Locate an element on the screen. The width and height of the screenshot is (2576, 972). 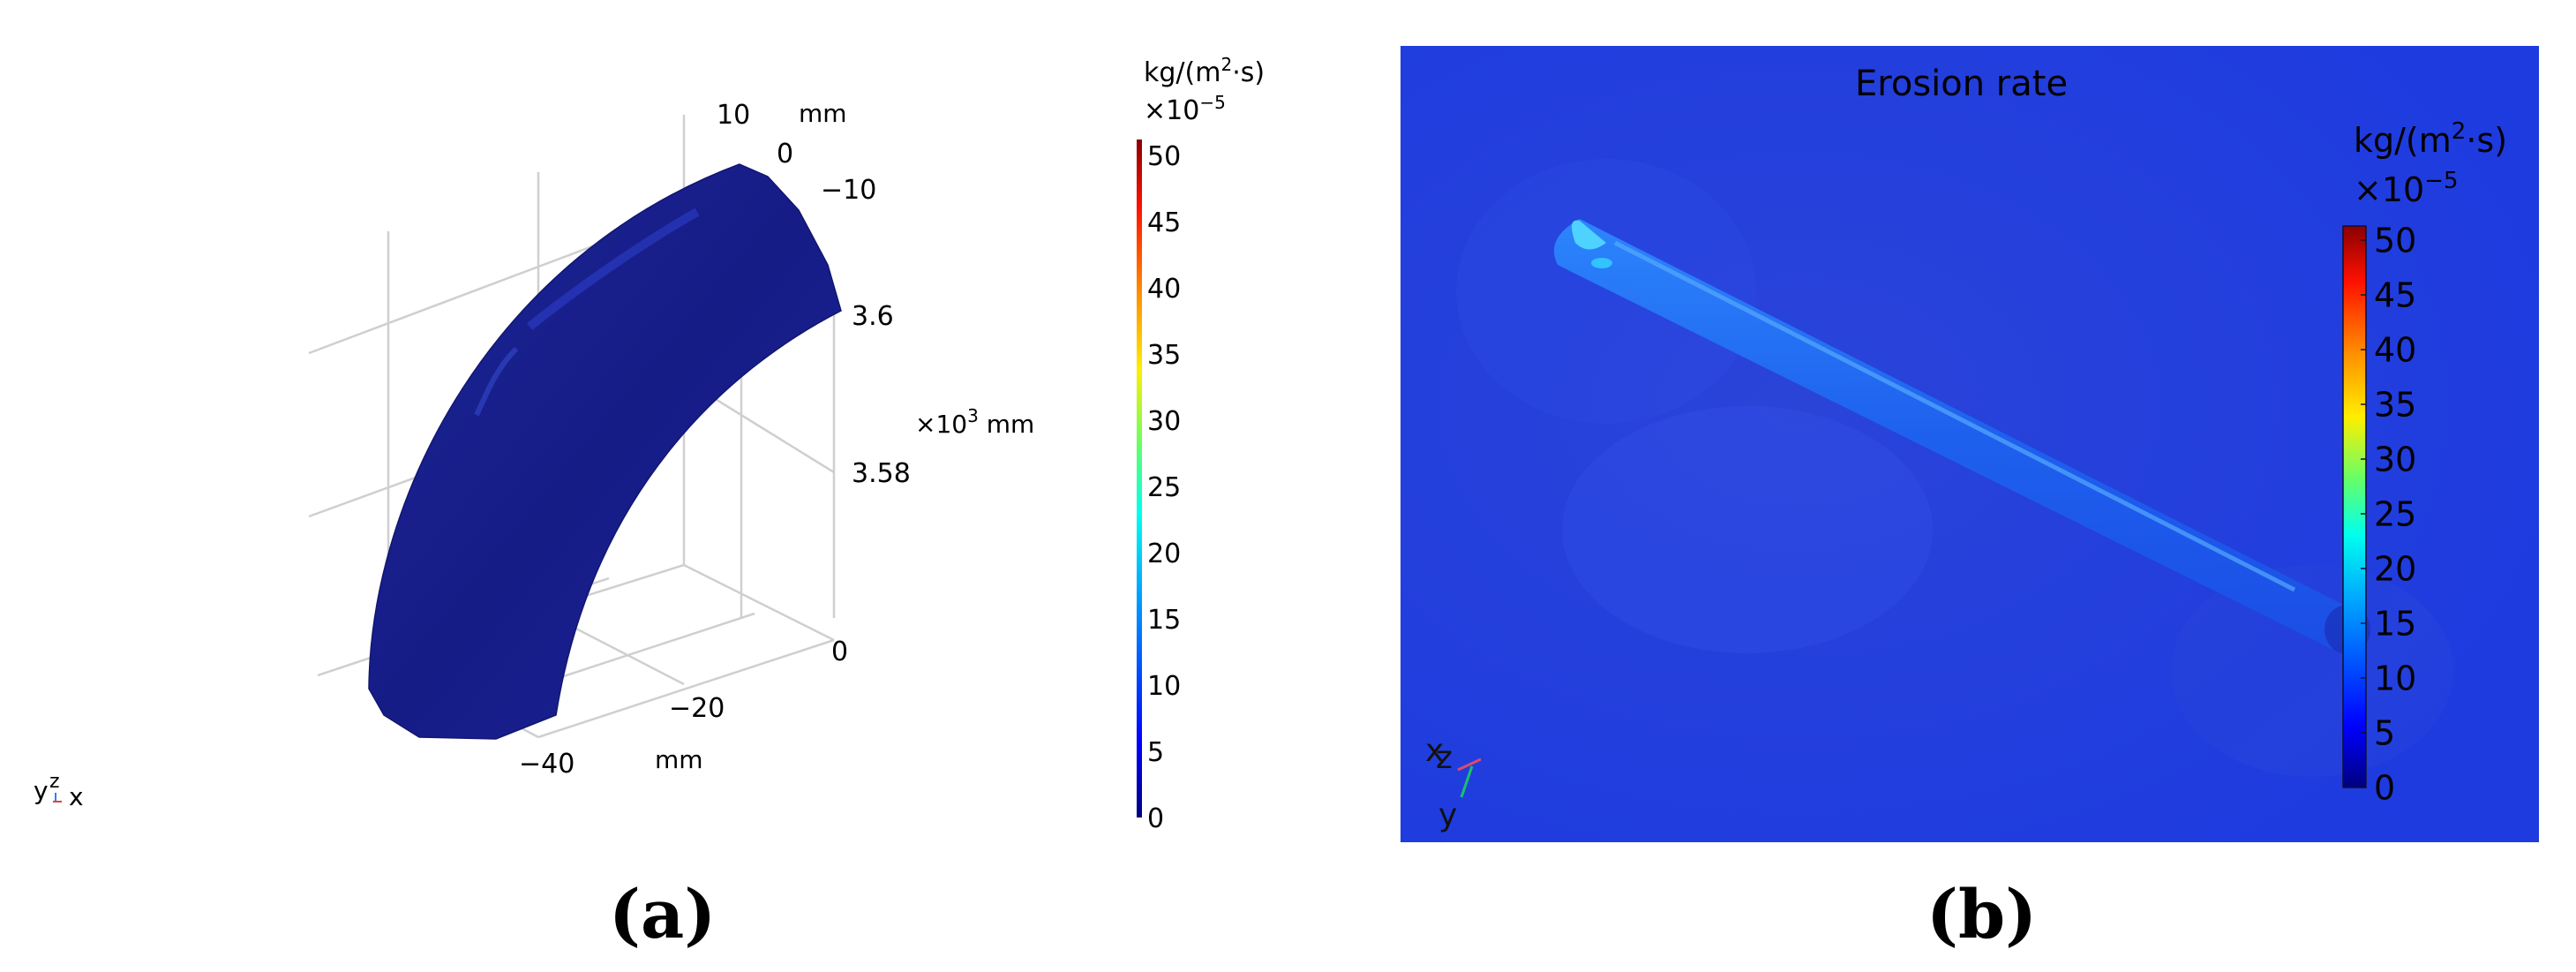
rod-tip-glow is located at coordinates (1589, 235).